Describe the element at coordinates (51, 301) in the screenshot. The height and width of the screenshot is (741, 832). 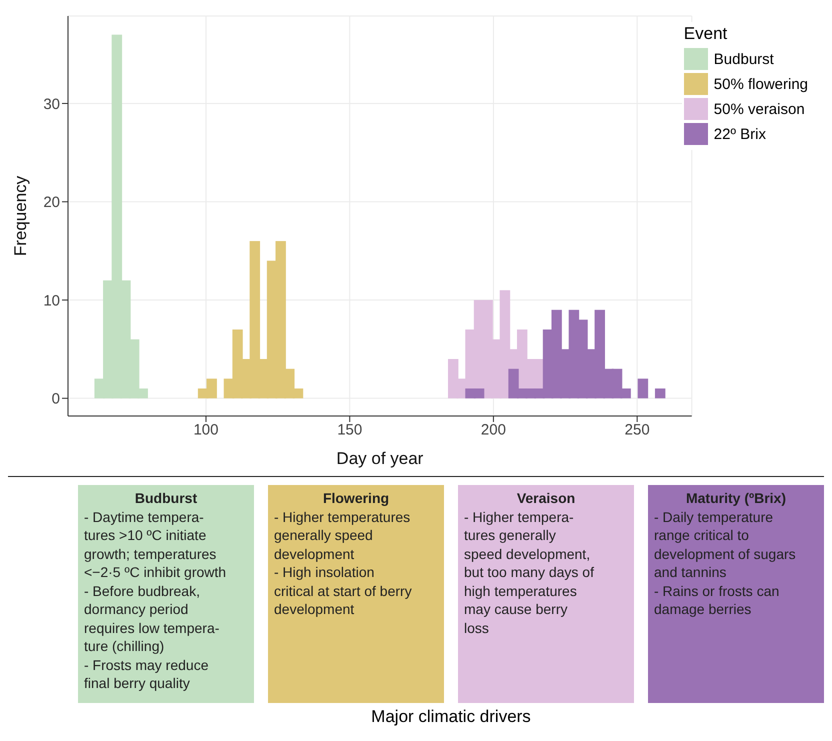
I see `y-tick-label: 10` at that location.